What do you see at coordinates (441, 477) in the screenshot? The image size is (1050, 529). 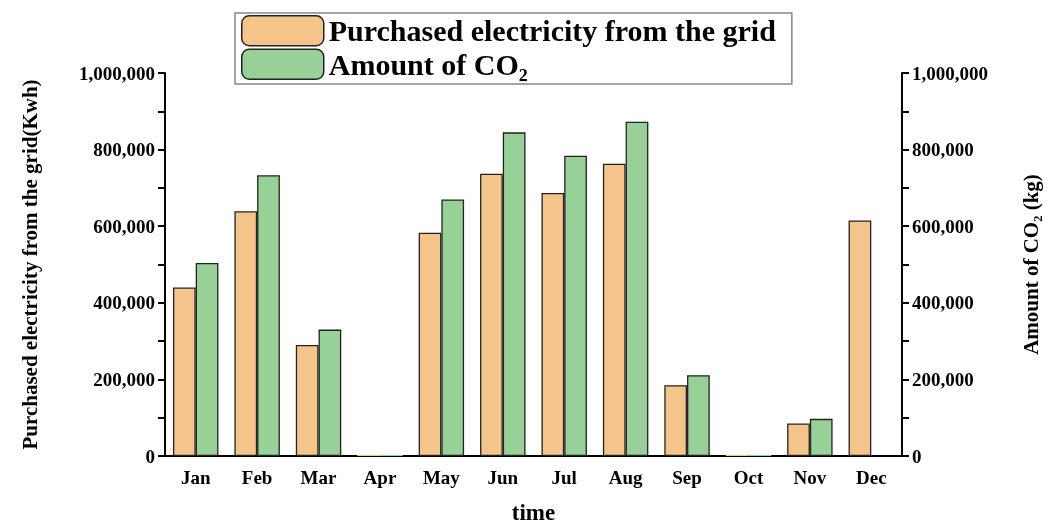 I see `x-tick-label: May` at bounding box center [441, 477].